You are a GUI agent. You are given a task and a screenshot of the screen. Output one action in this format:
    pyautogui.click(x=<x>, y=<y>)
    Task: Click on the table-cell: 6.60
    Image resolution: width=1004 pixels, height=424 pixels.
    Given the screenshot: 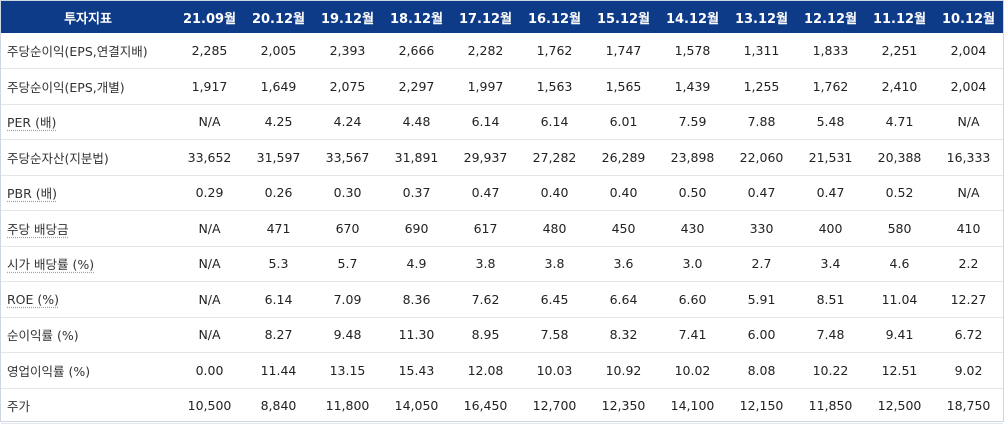 What is the action you would take?
    pyautogui.click(x=692, y=299)
    